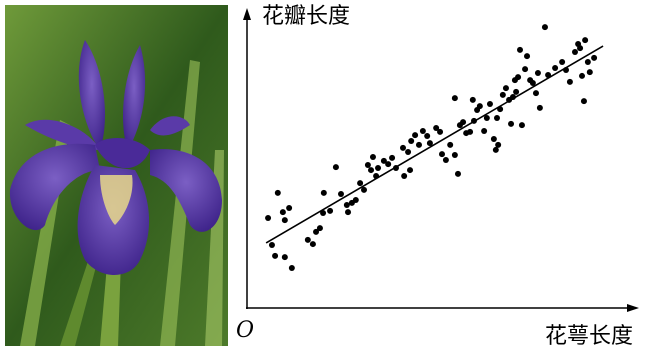 The width and height of the screenshot is (659, 353). I want to click on y-axis-arrow, so click(247, 14).